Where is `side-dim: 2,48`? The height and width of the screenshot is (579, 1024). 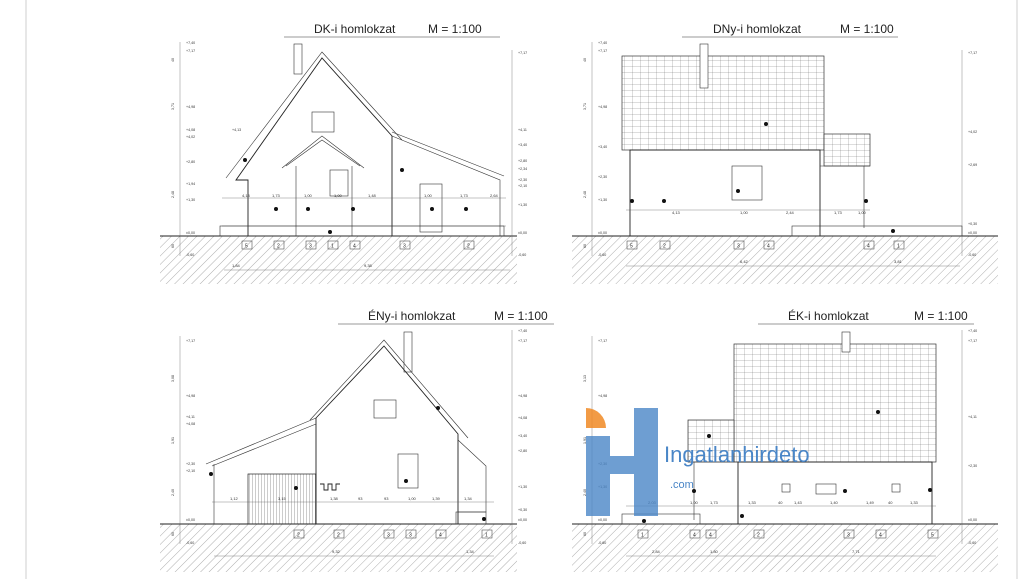
side-dim: 2,48 is located at coordinates (173, 194).